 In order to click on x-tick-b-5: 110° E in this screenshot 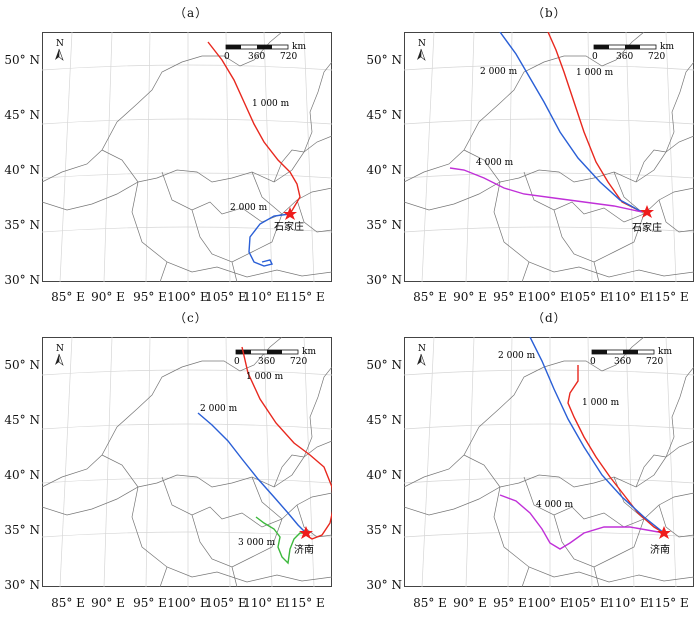, I will do `click(628, 297)`.